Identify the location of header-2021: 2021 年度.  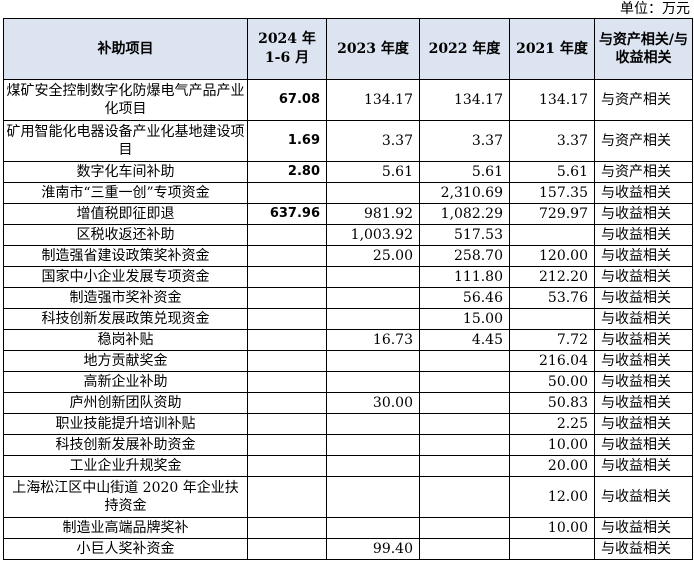
(552, 49).